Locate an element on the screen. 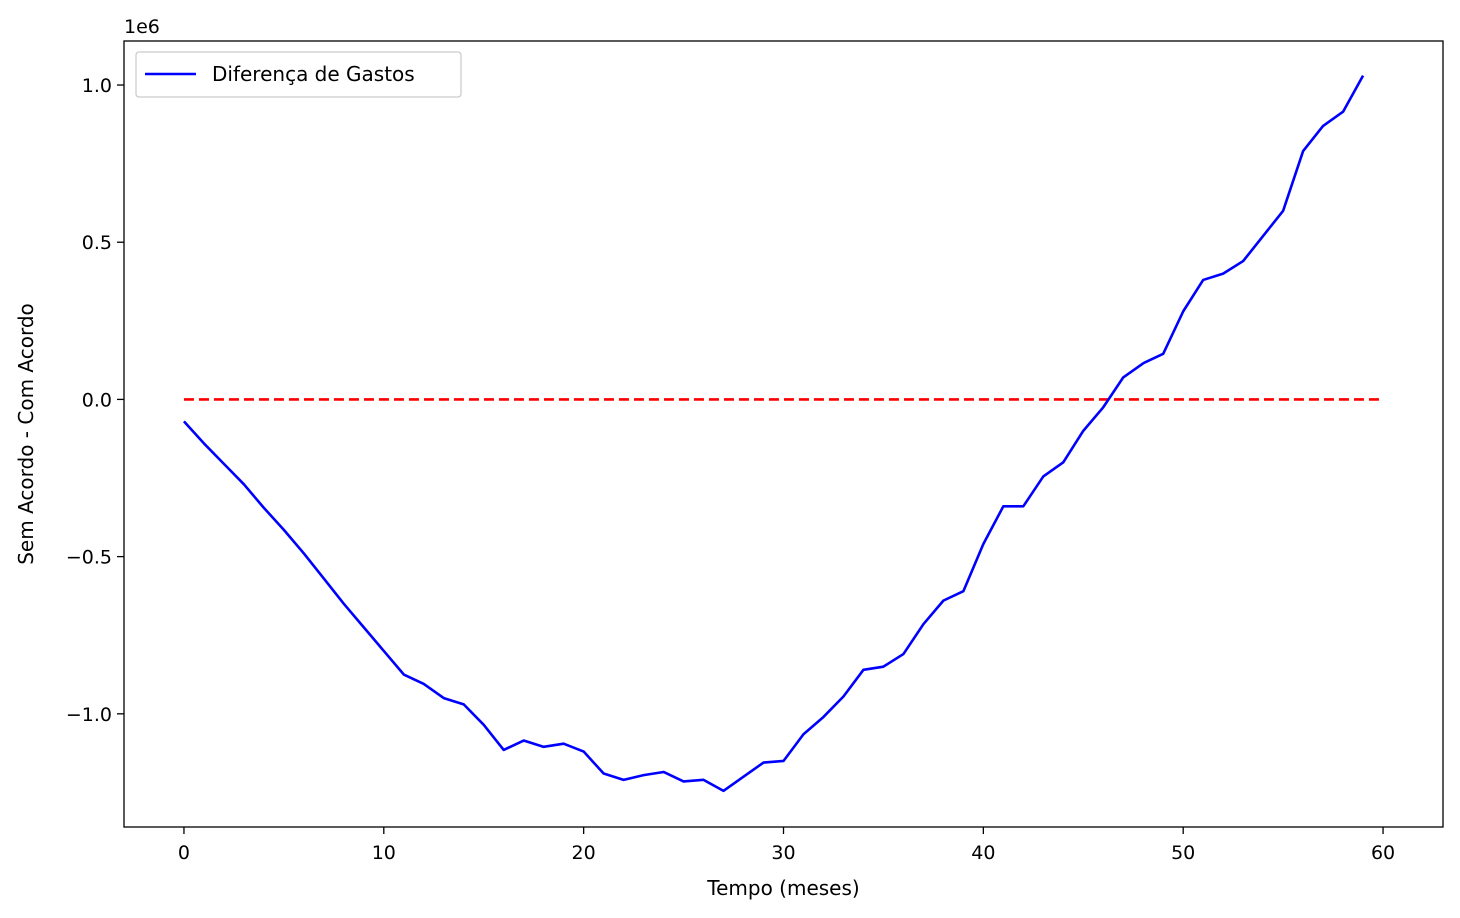 This screenshot has height=918, width=1460. y-tick-label: 1.0 is located at coordinates (97, 86).